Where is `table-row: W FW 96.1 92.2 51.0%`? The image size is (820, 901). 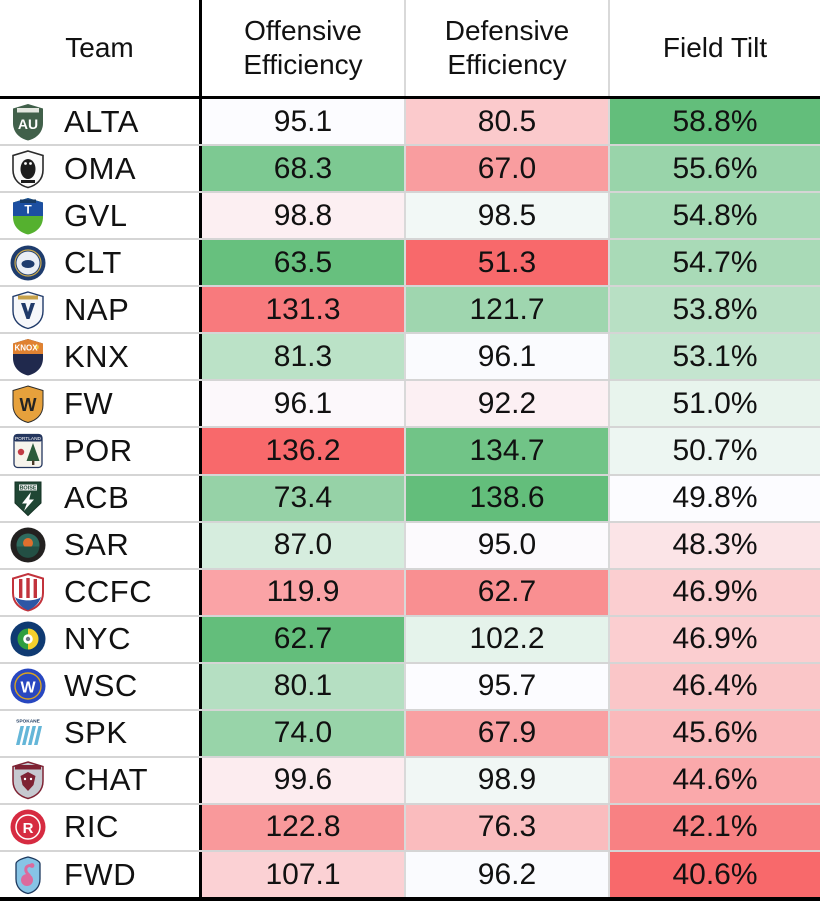 table-row: W FW 96.1 92.2 51.0% is located at coordinates (410, 403).